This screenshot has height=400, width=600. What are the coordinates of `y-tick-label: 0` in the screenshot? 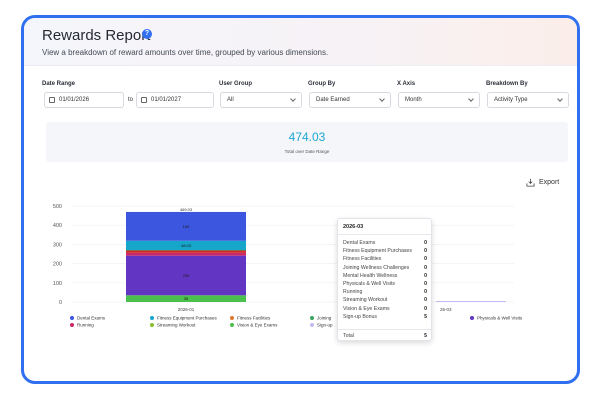 It's located at (60, 303).